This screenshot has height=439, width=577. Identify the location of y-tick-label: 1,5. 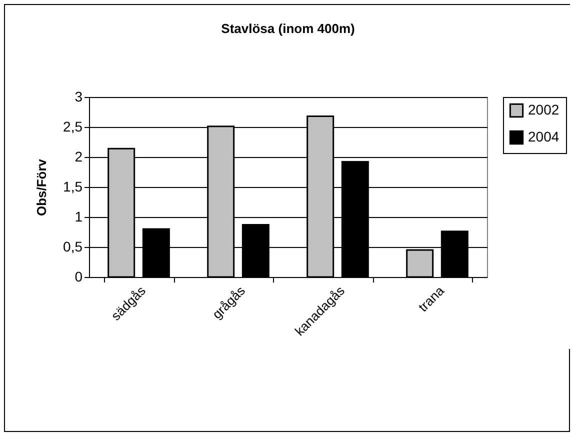
(73, 186).